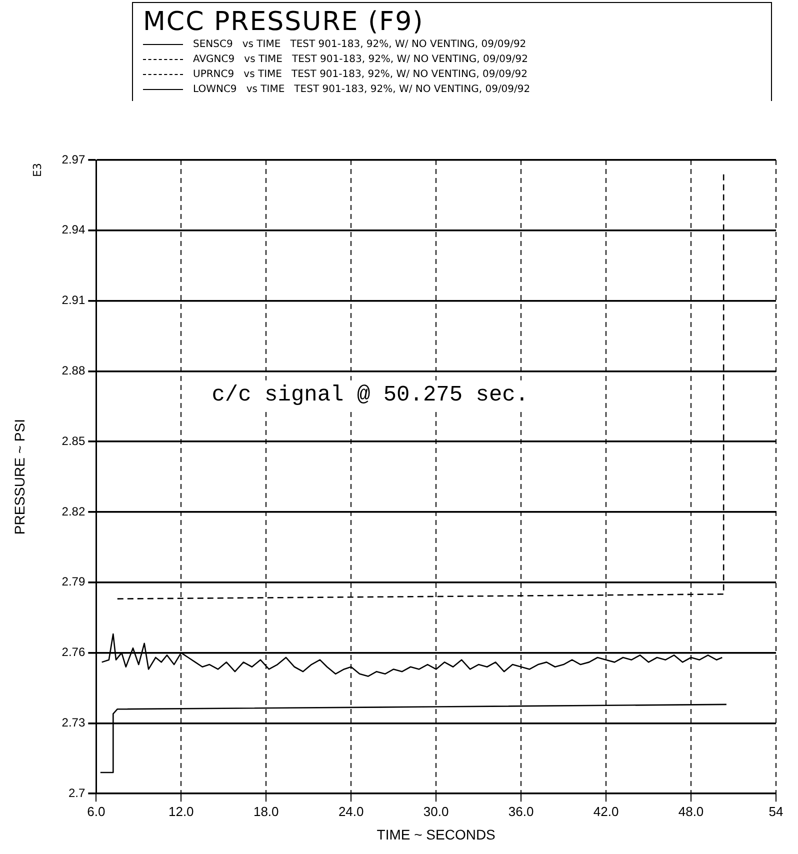  I want to click on y-tick-label: 2.73, so click(74, 723).